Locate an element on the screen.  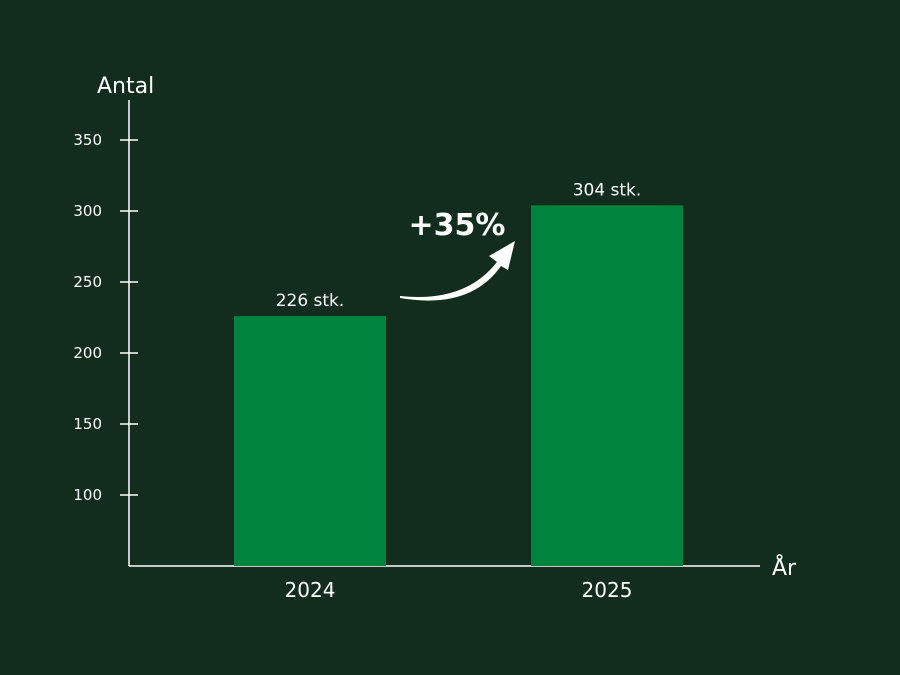
y-tick-label: 150 is located at coordinates (87, 424).